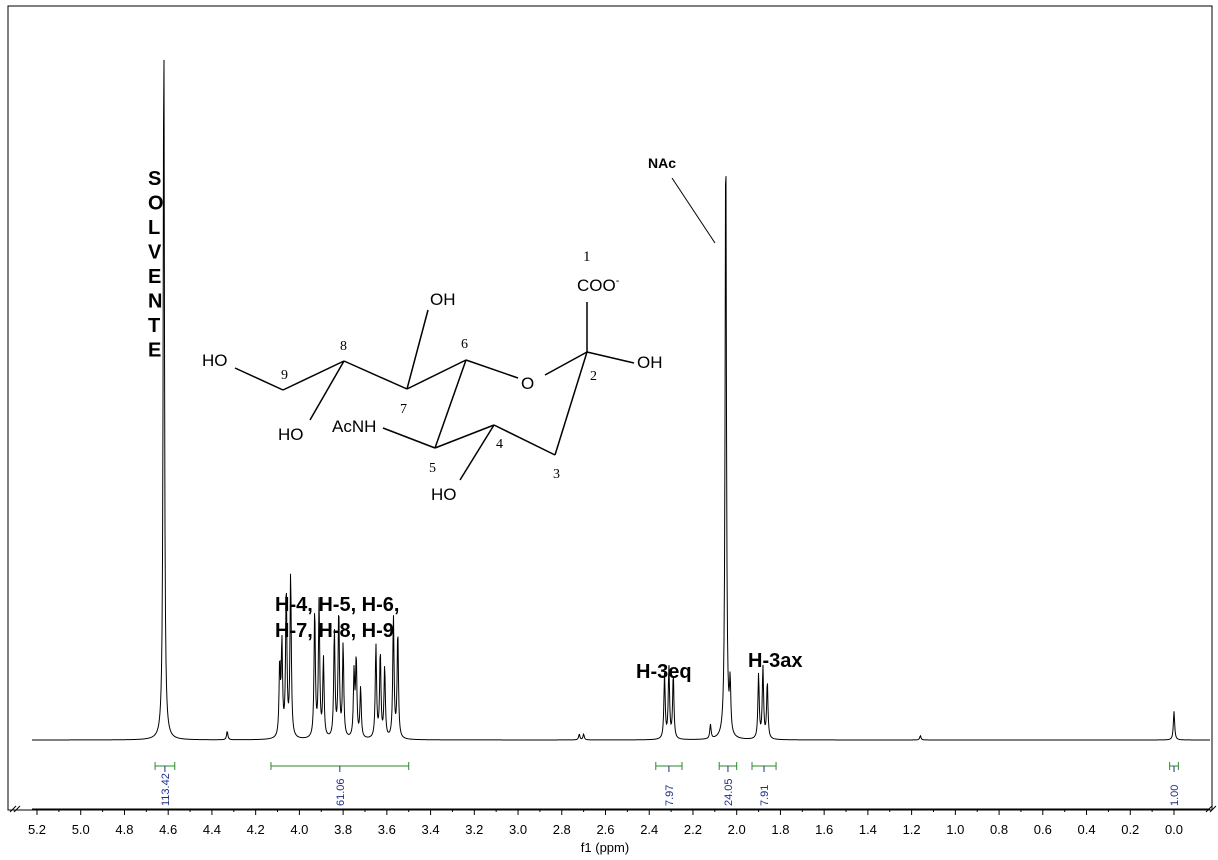  I want to click on x-tick-label: 2.0, so click(737, 829).